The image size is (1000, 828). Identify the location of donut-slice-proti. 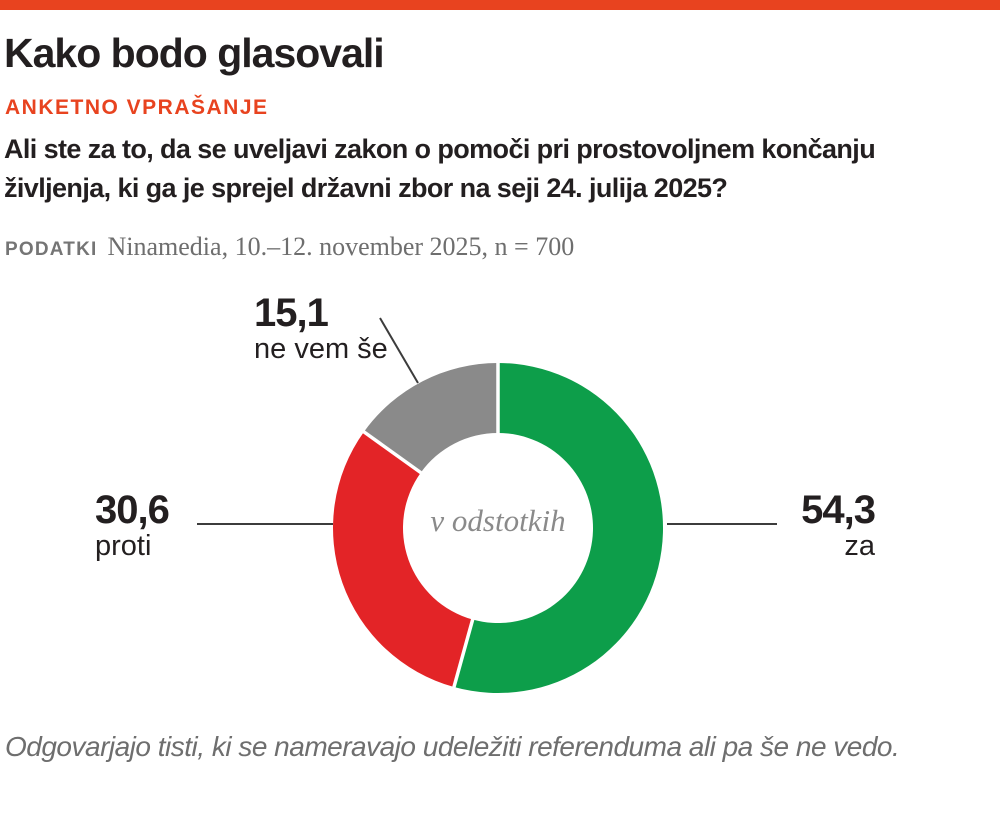
(403, 559).